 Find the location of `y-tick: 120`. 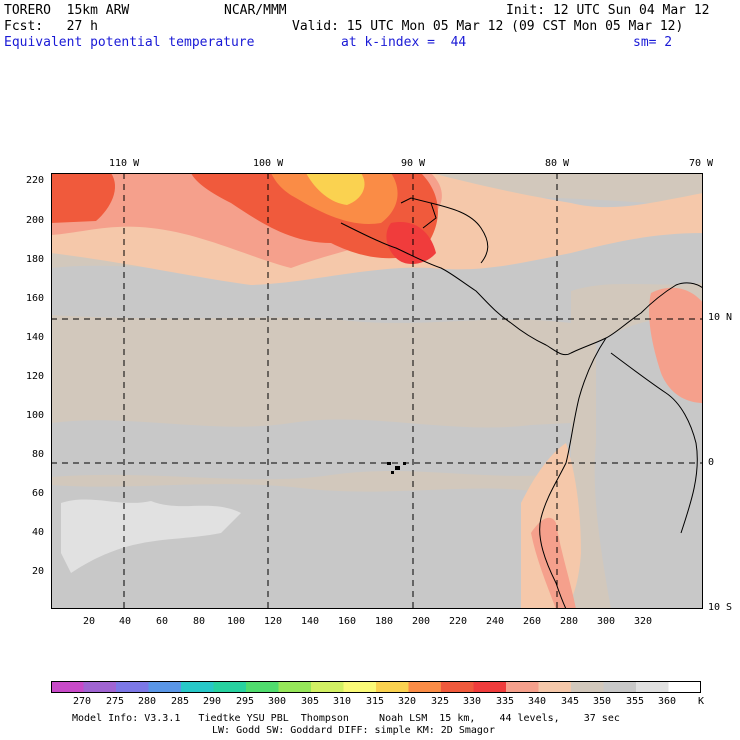

y-tick: 120 is located at coordinates (34, 376).